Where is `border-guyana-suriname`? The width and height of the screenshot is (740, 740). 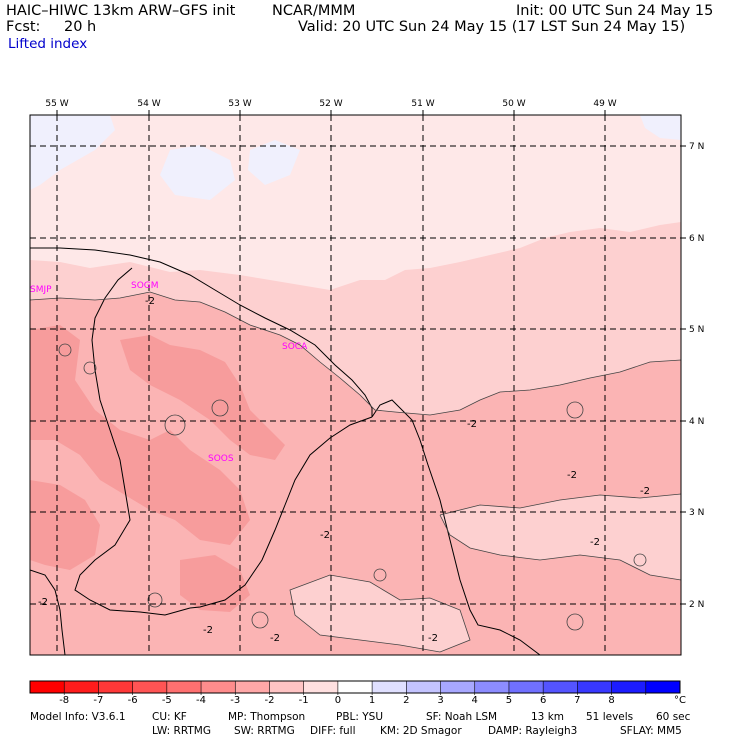 border-guyana-suriname is located at coordinates (132, 441).